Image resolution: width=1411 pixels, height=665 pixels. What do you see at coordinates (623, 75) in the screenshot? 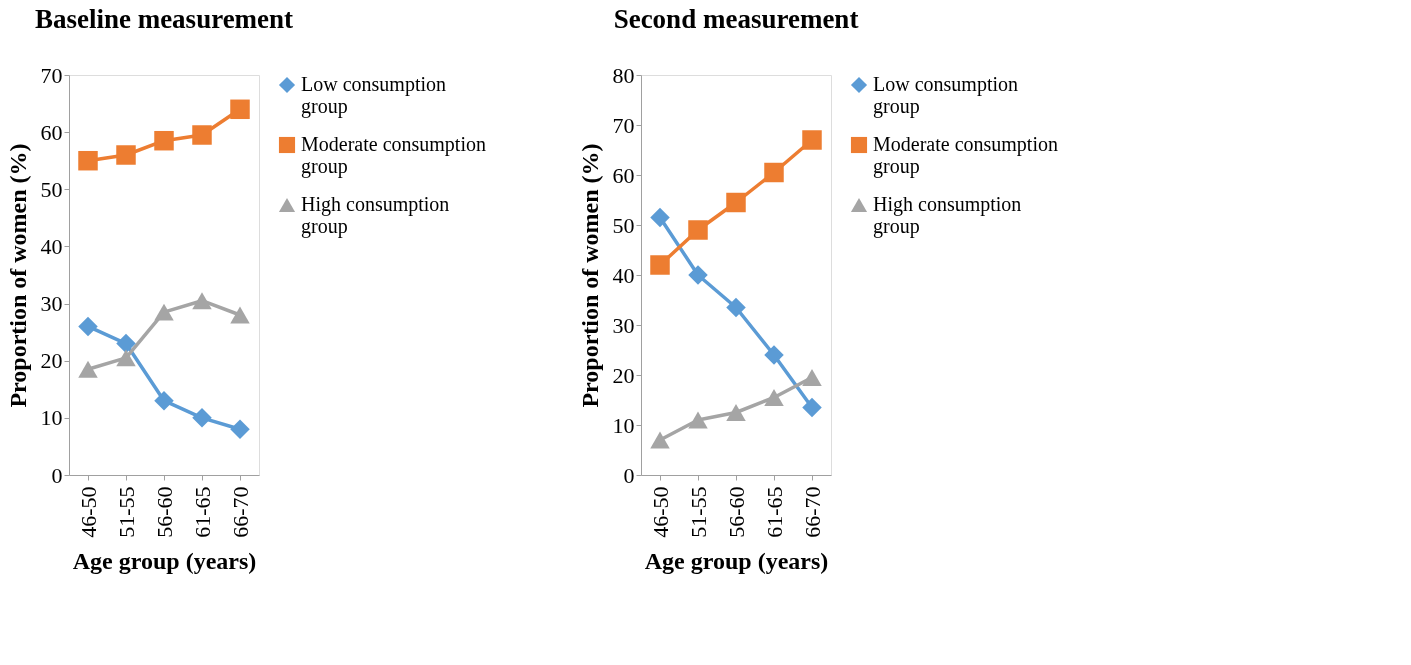
I see `y-tick-label: 80` at bounding box center [623, 75].